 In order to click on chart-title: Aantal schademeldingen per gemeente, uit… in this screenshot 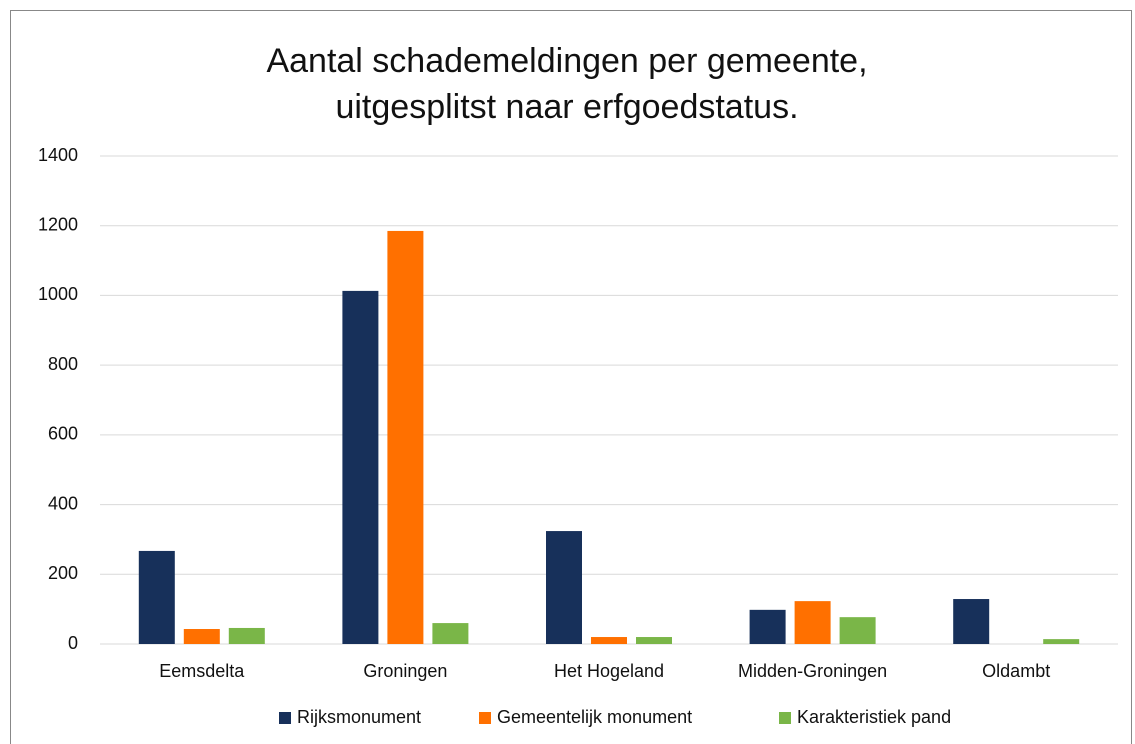, I will do `click(567, 84)`.